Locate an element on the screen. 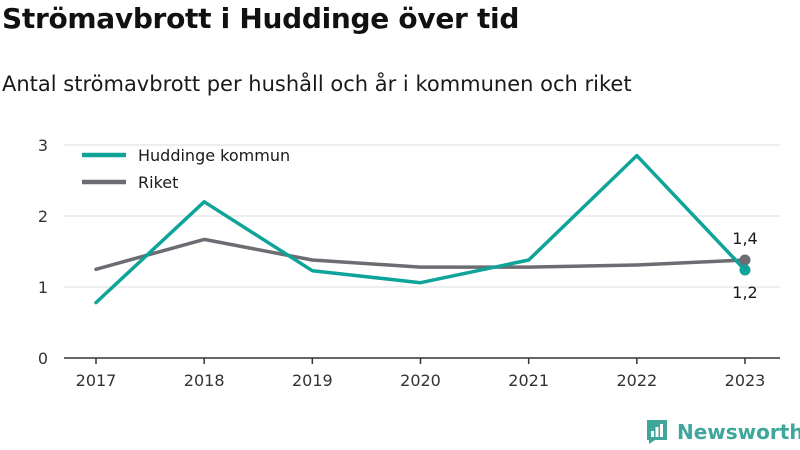  y-tick-label: 0 is located at coordinates (43, 358).